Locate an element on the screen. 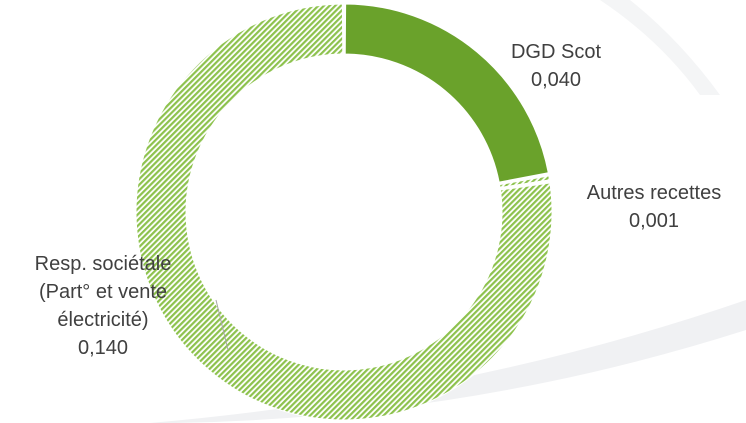  data-label-2-line-1: (Part° et vente is located at coordinates (103, 292).